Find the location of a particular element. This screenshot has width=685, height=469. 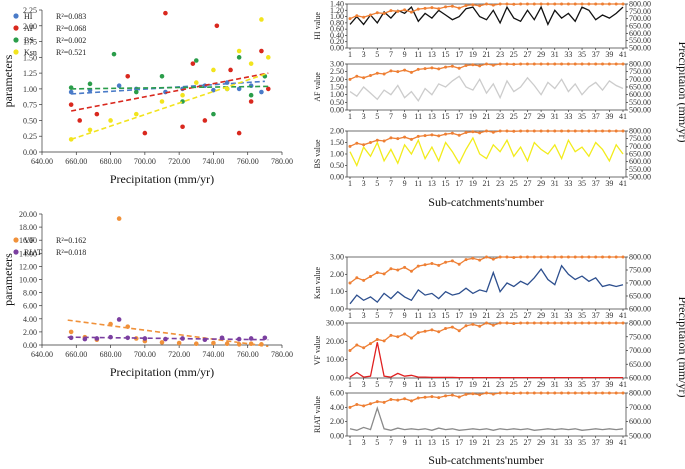

right-tick-label: 700.00 is located at coordinates (640, 79).